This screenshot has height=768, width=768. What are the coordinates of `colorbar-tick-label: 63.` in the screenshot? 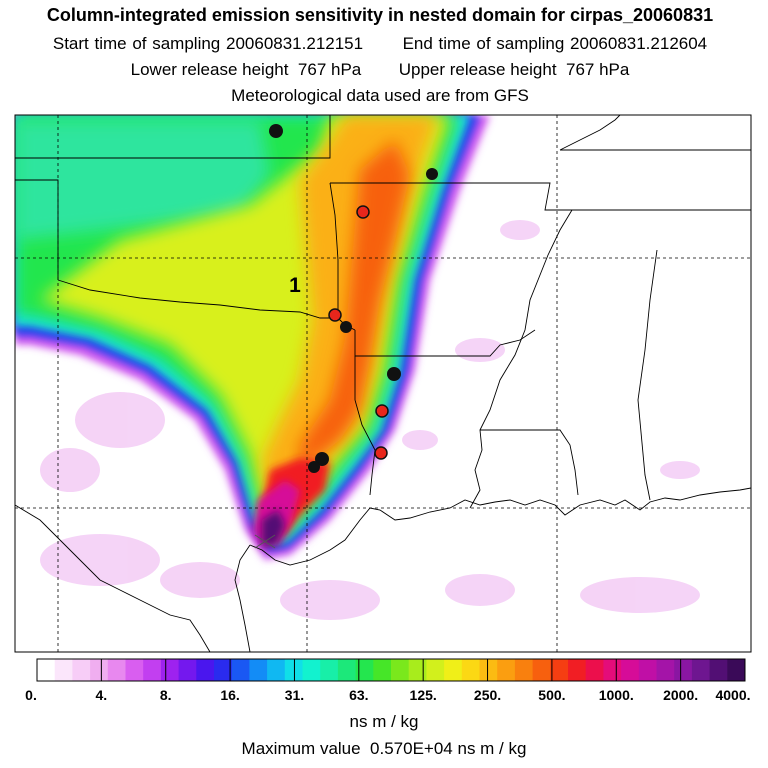 It's located at (358, 695).